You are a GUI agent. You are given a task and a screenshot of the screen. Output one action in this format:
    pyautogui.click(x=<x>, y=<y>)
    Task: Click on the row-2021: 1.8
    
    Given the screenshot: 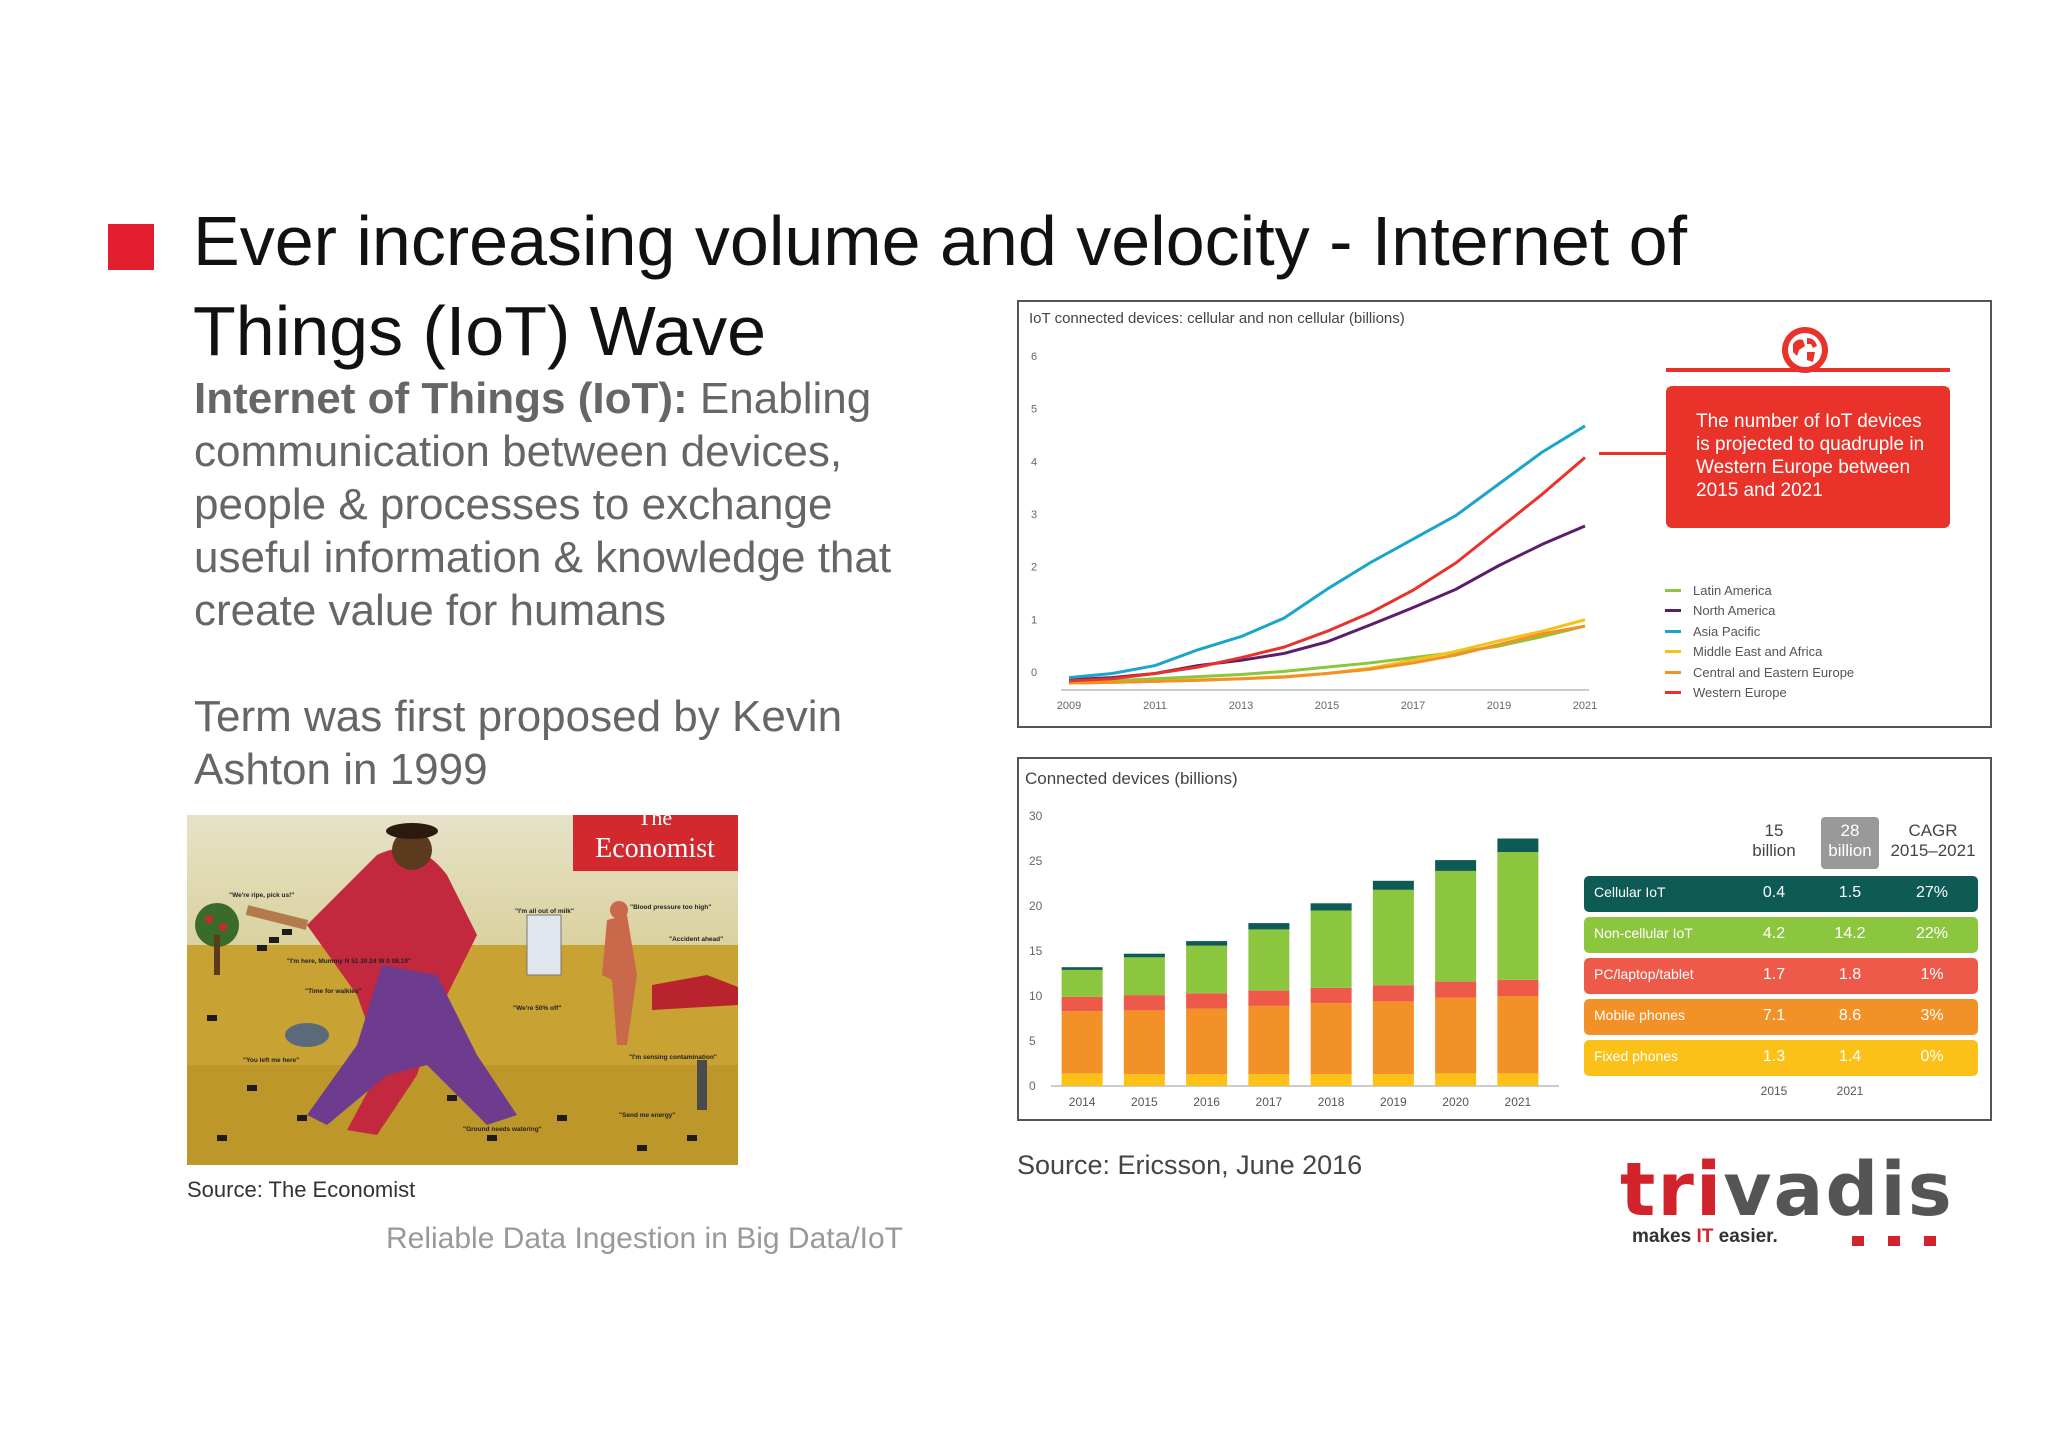 What is the action you would take?
    pyautogui.click(x=1850, y=974)
    